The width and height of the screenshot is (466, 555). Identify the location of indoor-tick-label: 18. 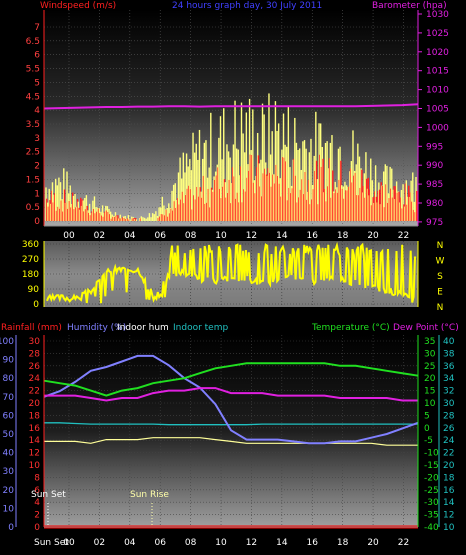
(449, 478).